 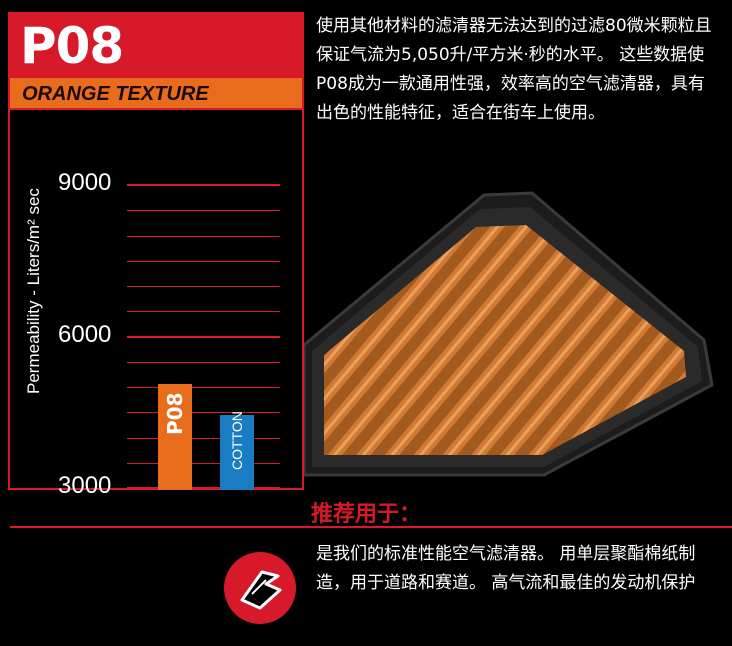 What do you see at coordinates (371, 527) in the screenshot?
I see `divider` at bounding box center [371, 527].